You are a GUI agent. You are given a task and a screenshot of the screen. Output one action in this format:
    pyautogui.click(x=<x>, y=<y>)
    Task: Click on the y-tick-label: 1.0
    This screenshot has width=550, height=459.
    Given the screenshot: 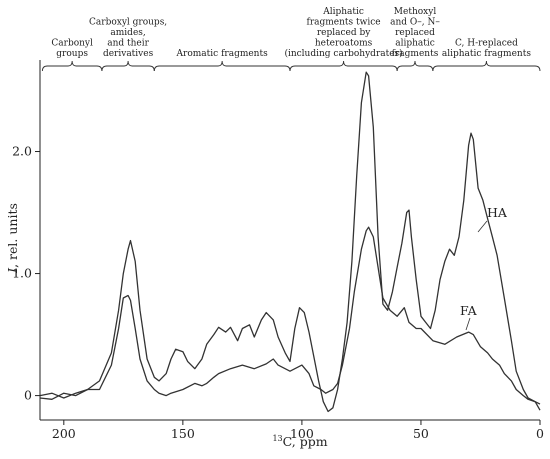 What is the action you would take?
    pyautogui.click(x=22, y=273)
    